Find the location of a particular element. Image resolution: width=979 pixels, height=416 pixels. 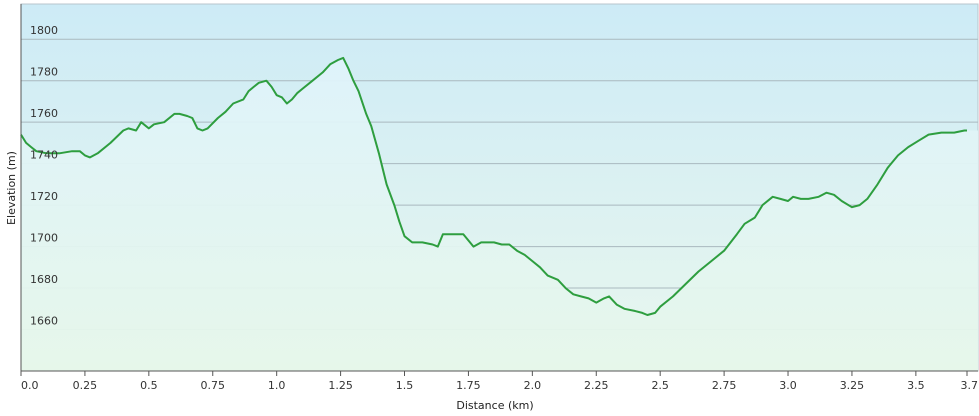

x-tick-label: 3.25 is located at coordinates (852, 385).